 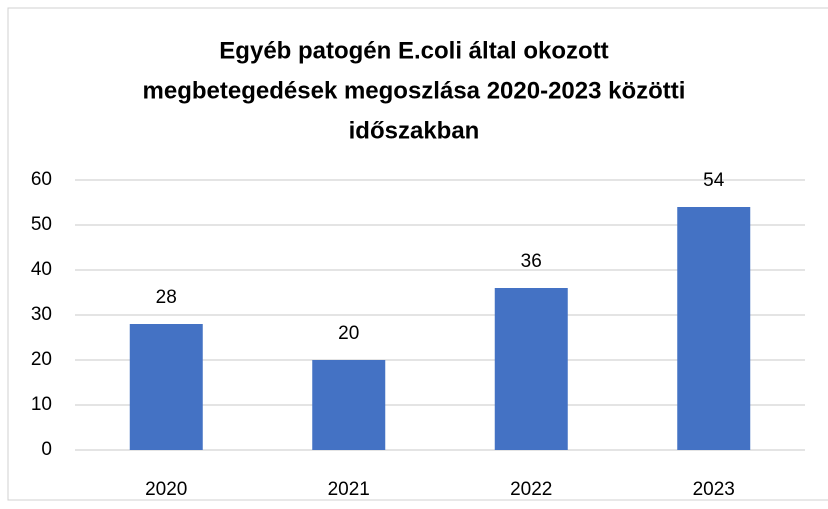 I want to click on x-tick-label: 2020, so click(x=166, y=489).